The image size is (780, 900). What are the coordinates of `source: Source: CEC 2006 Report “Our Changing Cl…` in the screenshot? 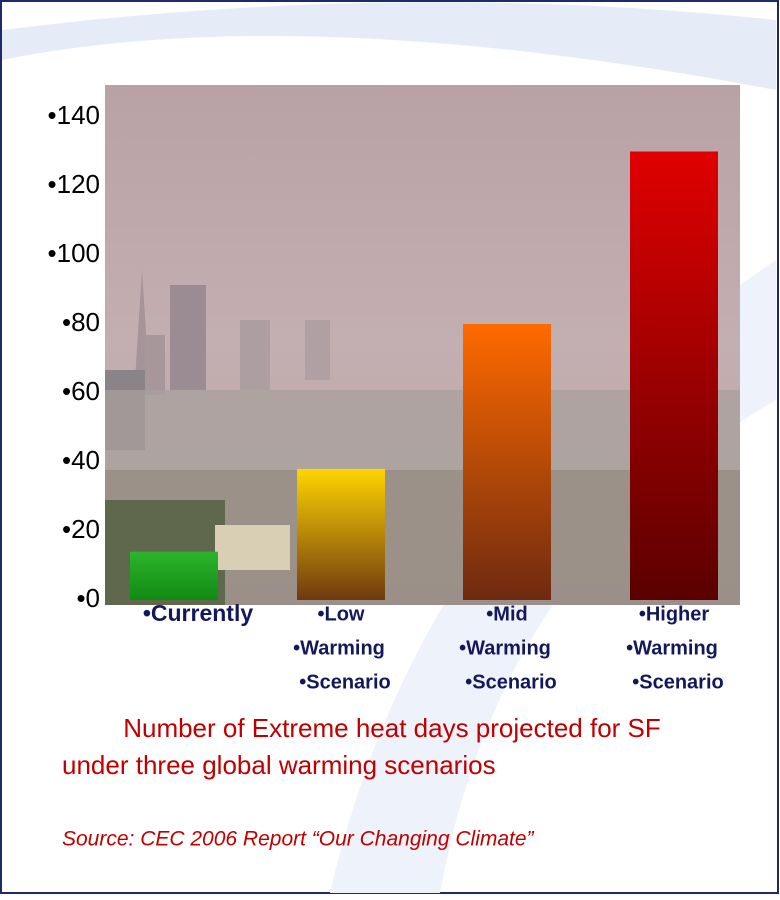 It's located at (298, 839).